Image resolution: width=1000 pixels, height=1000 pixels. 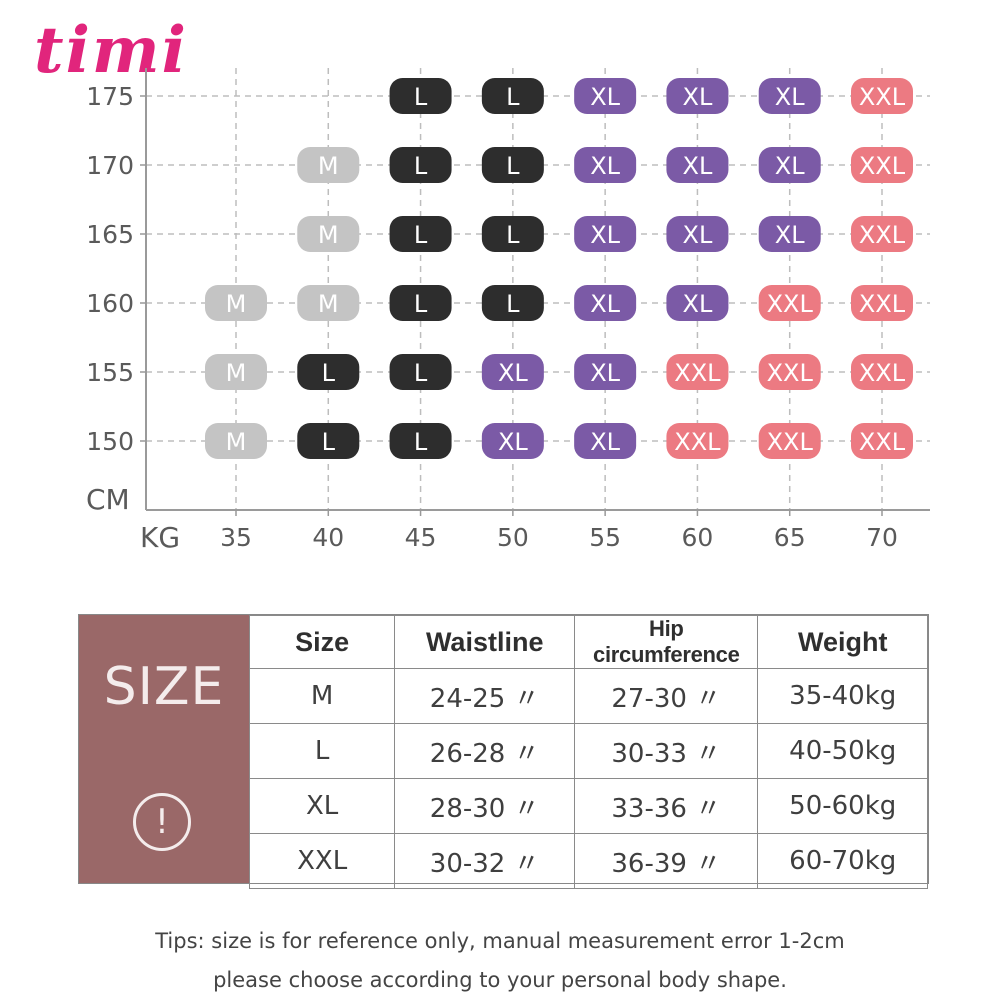 What do you see at coordinates (322, 806) in the screenshot?
I see `cell-size: XL` at bounding box center [322, 806].